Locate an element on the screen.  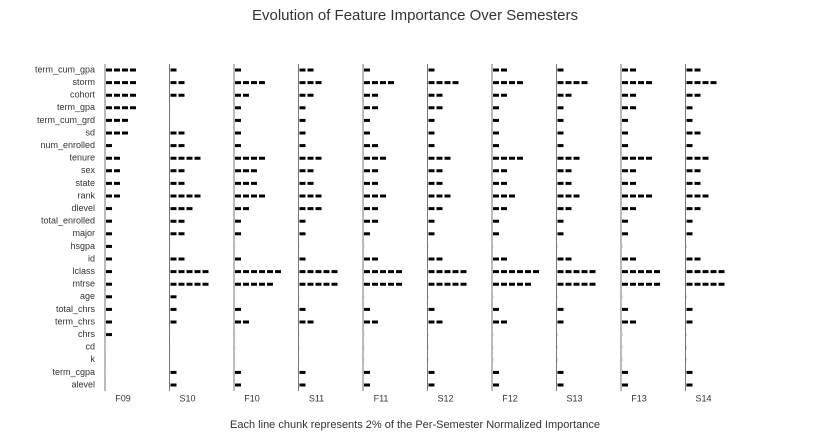
y-tick-label: age is located at coordinates (87, 296).